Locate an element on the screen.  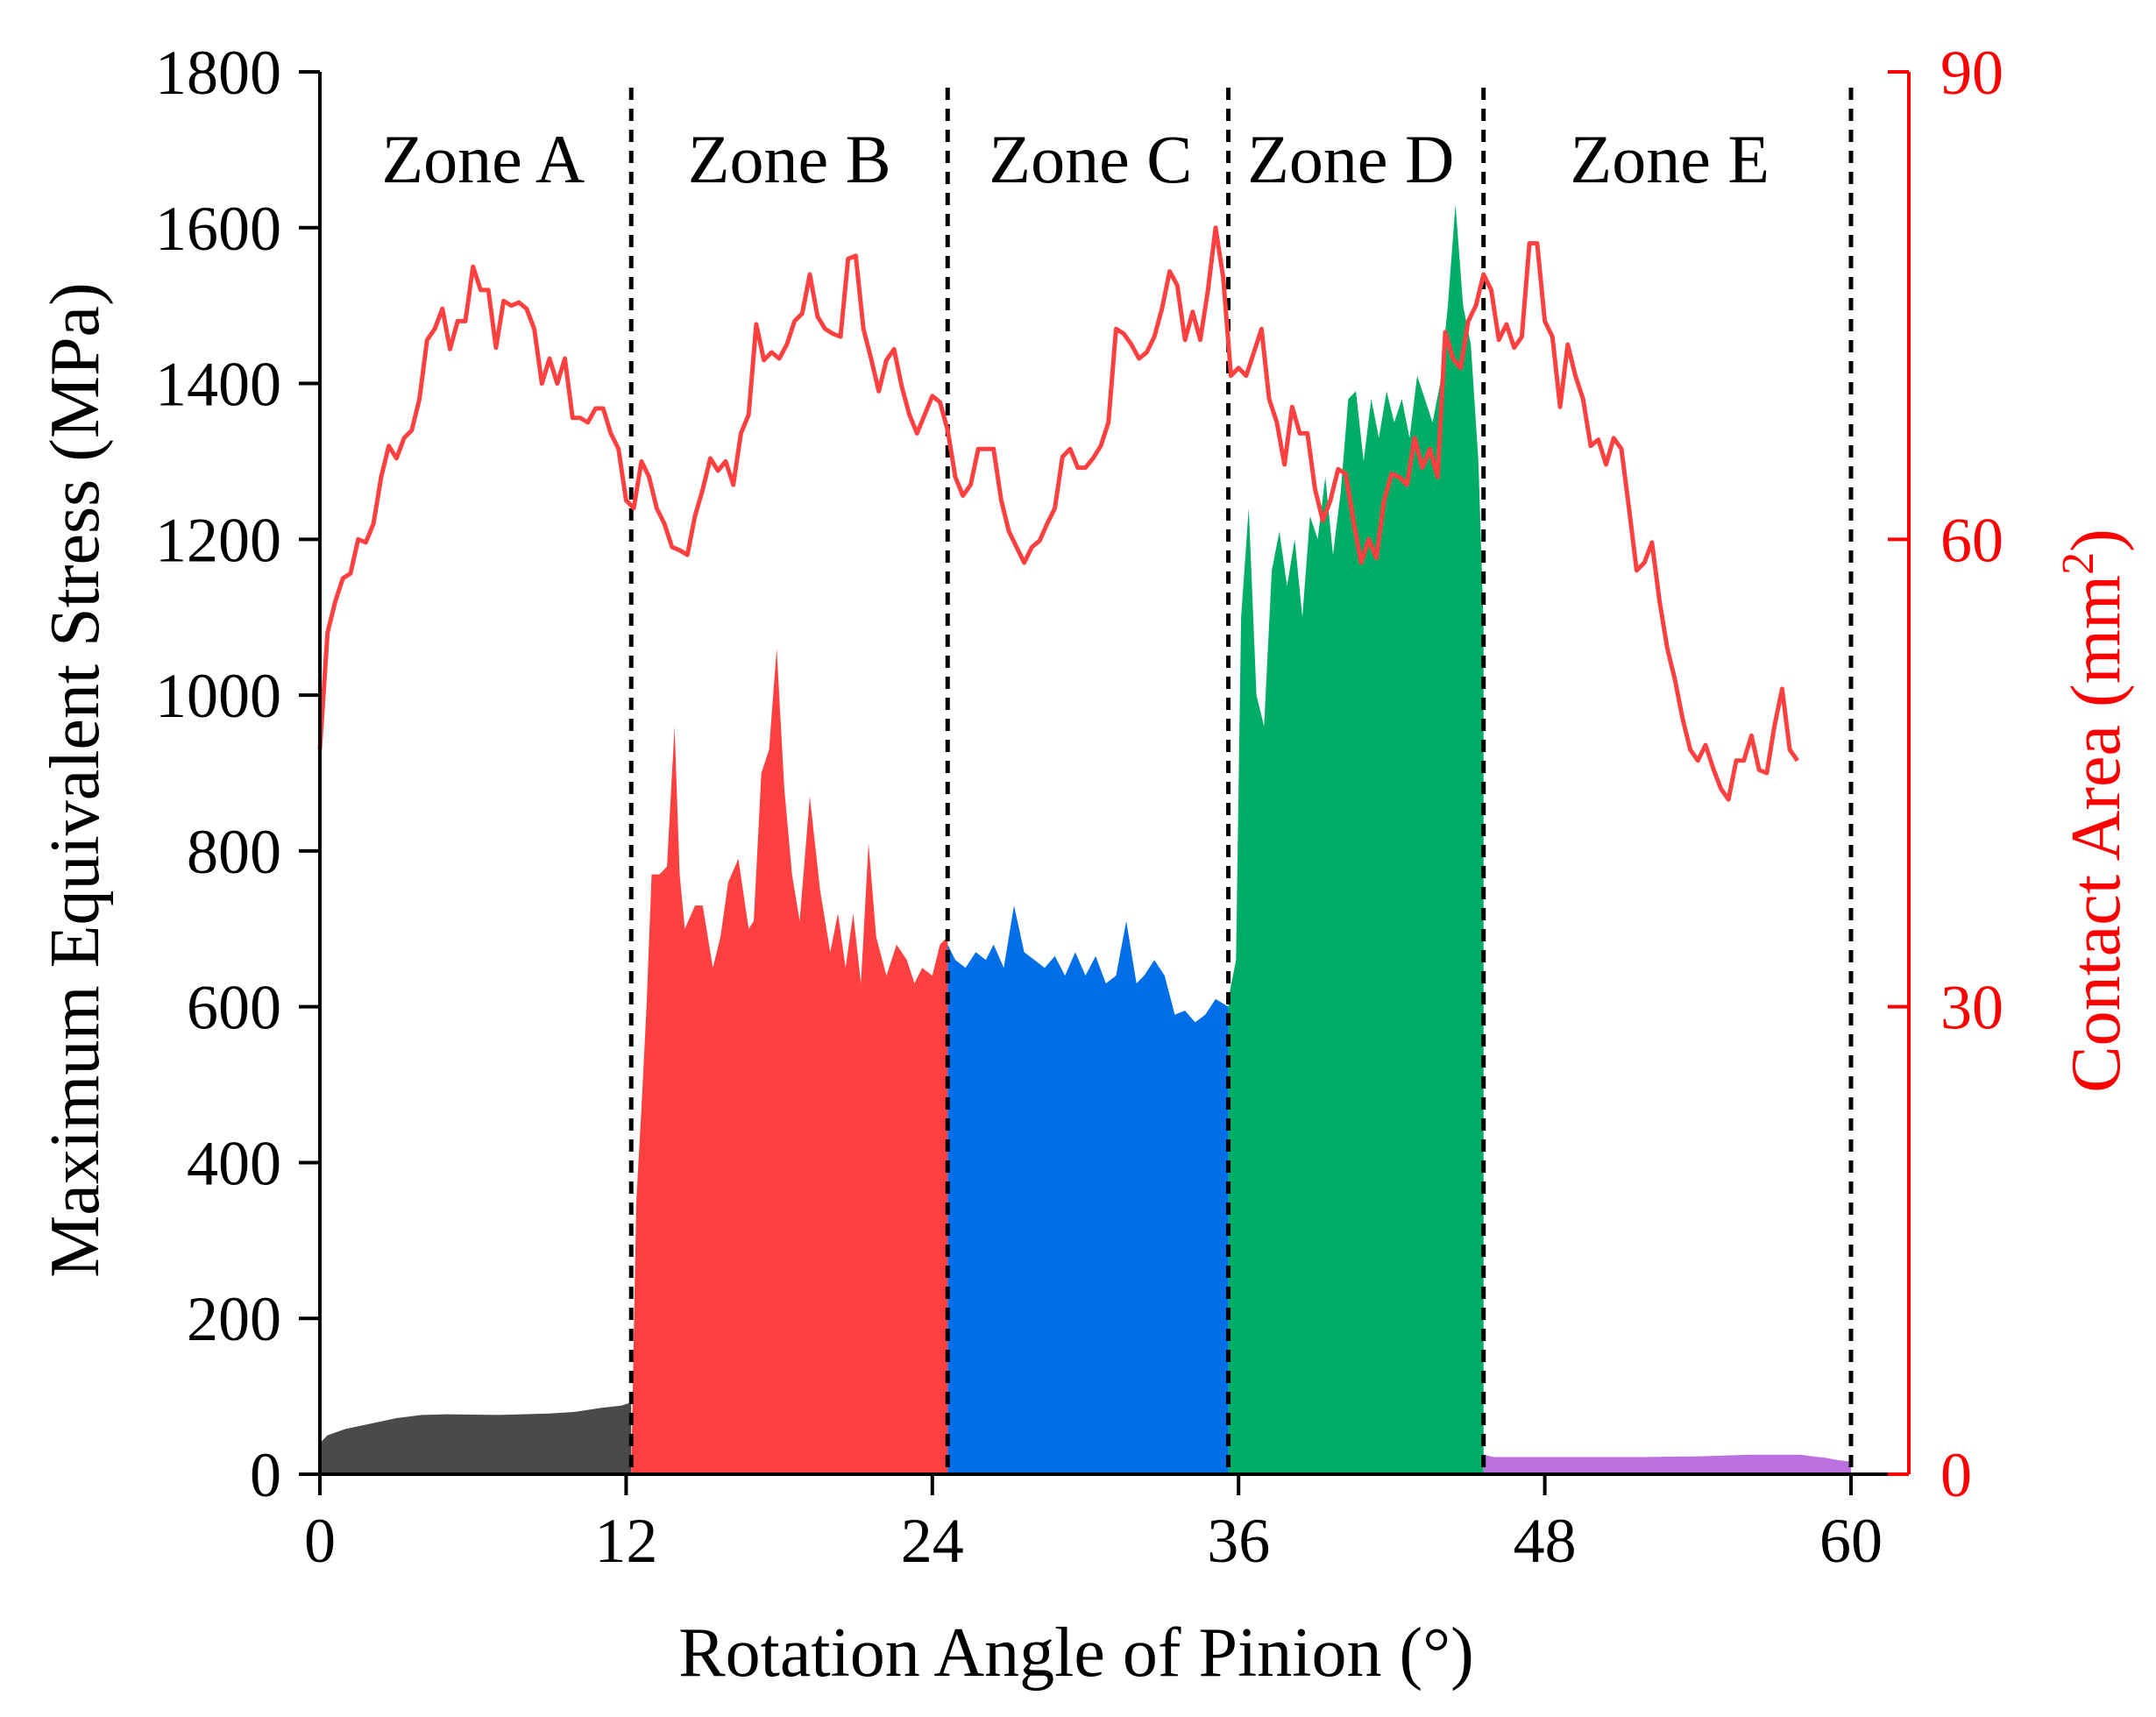
stress-area-zone-a is located at coordinates (476, 1438).